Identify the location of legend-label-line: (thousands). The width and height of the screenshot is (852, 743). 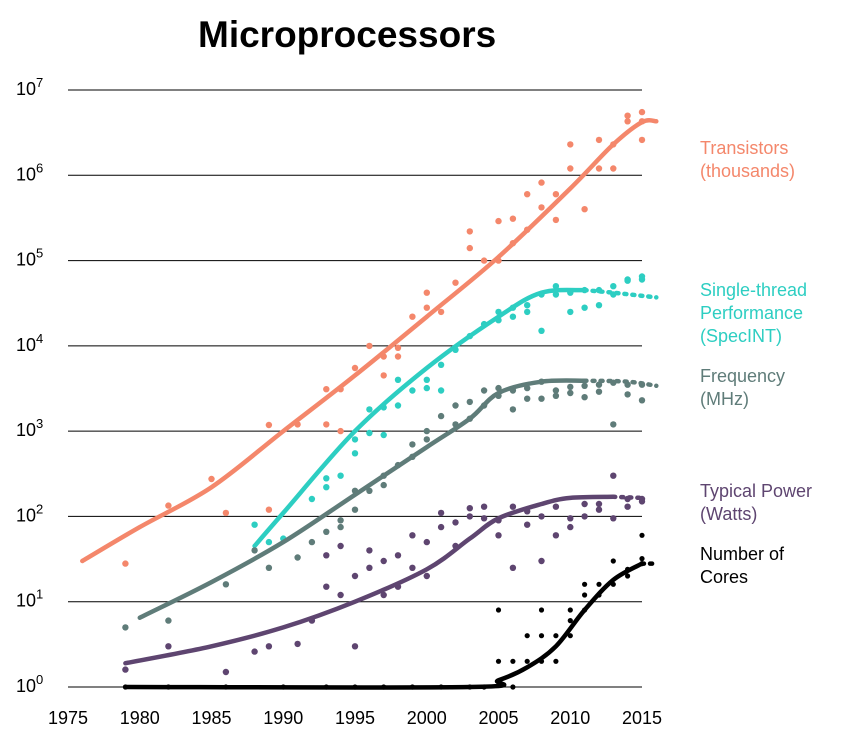
(748, 171).